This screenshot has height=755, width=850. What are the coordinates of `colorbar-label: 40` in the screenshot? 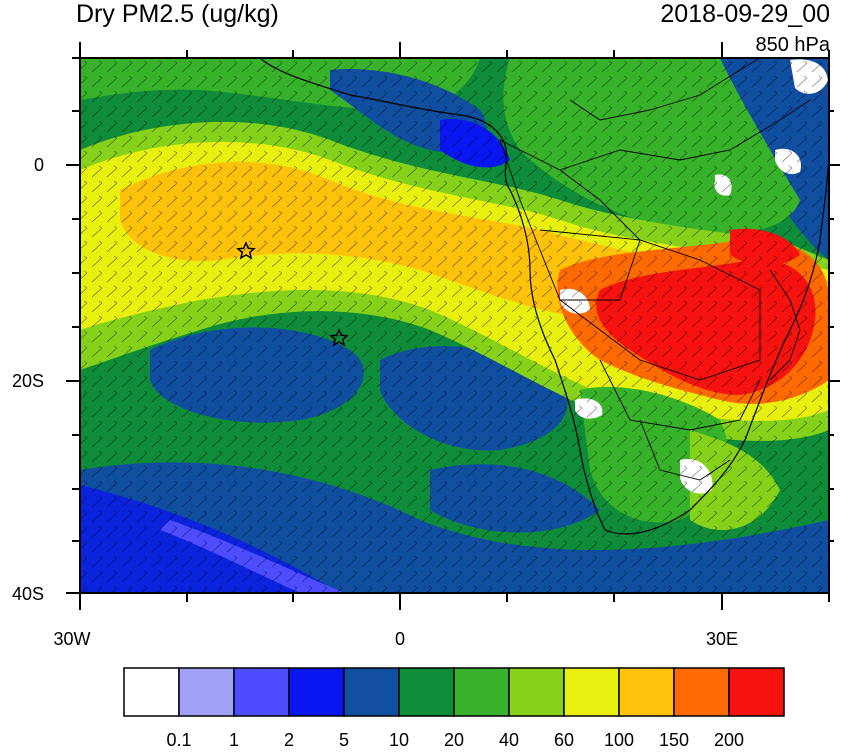 It's located at (509, 740).